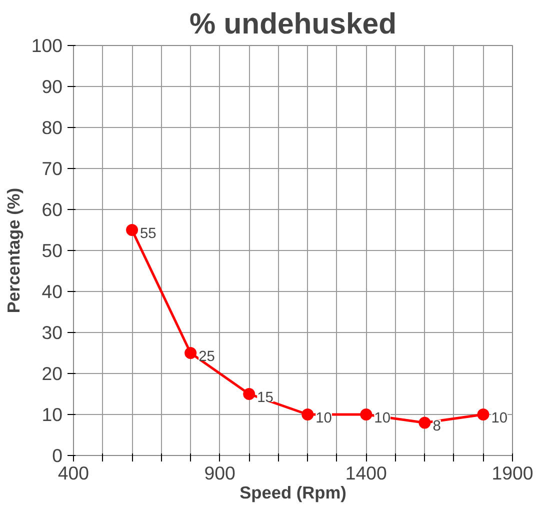 The image size is (542, 510). I want to click on y-tick-label: 80, so click(52, 127).